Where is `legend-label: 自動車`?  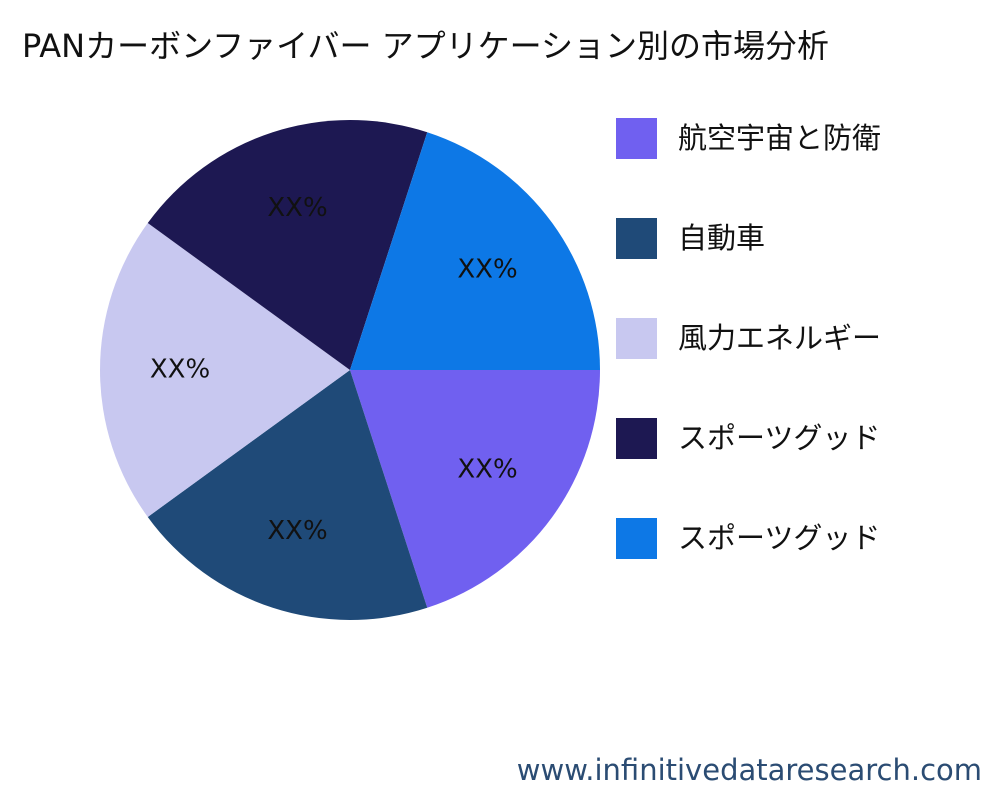 legend-label: 自動車 is located at coordinates (722, 238).